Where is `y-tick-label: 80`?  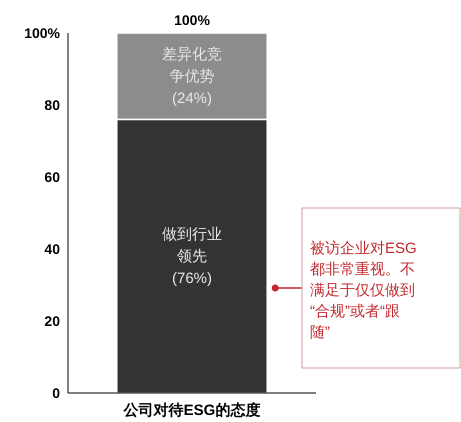
y-tick-label: 80 is located at coordinates (52, 105).